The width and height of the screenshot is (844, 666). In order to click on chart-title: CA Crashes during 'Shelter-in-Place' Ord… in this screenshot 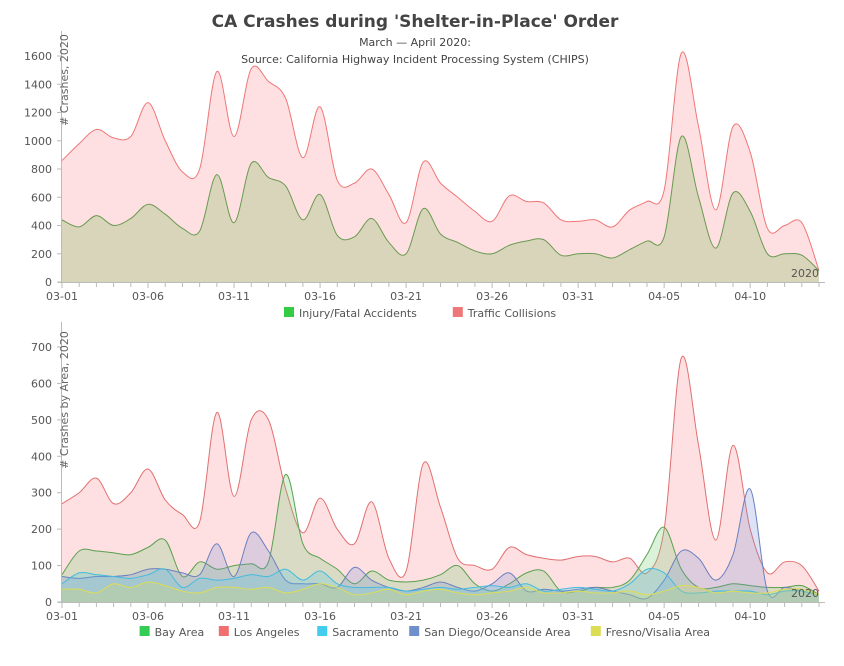, I will do `click(415, 22)`.